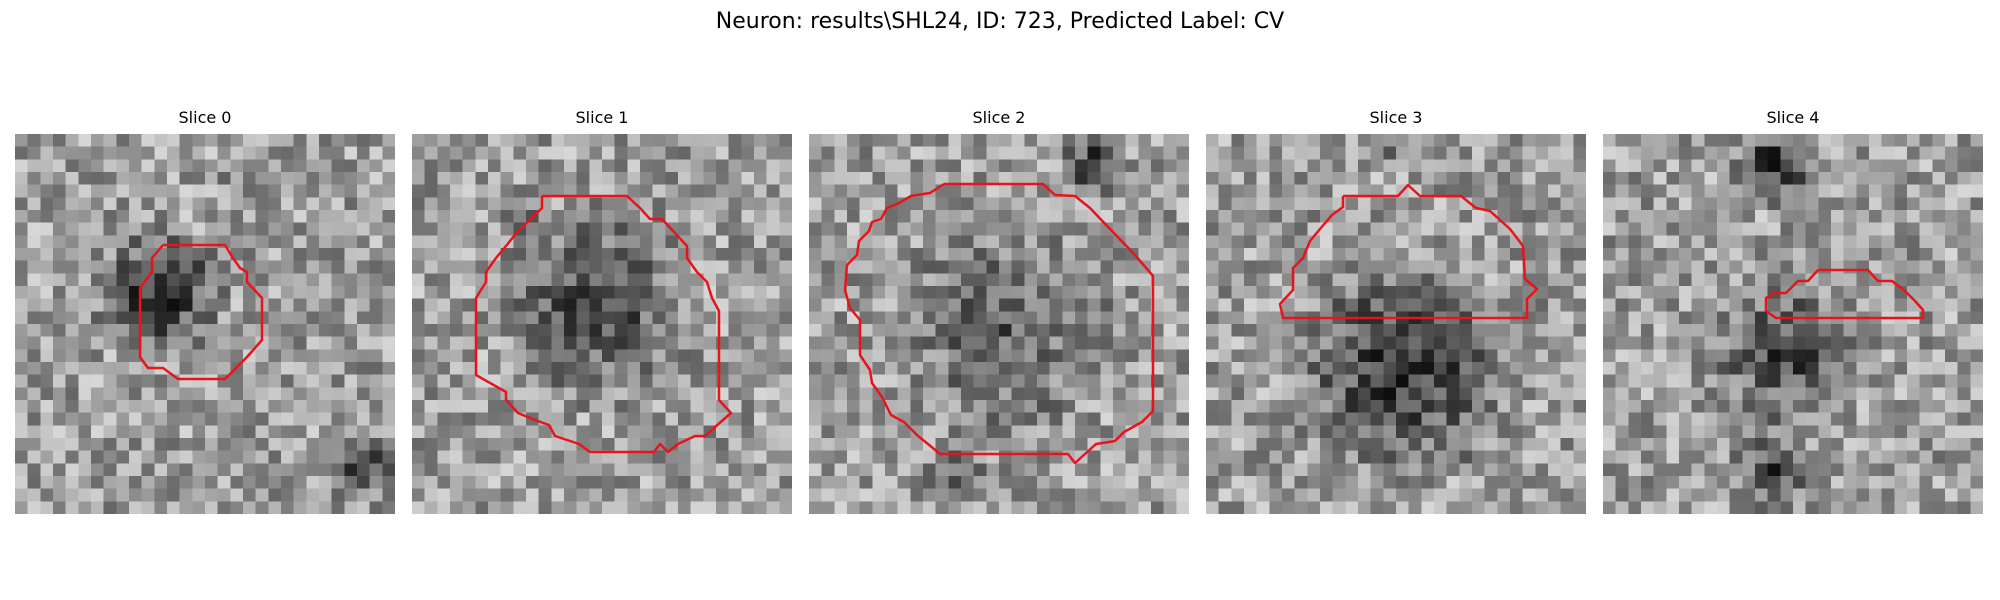 Image resolution: width=2000 pixels, height=600 pixels. Describe the element at coordinates (205, 117) in the screenshot. I see `slice-title: Slice 0` at that location.